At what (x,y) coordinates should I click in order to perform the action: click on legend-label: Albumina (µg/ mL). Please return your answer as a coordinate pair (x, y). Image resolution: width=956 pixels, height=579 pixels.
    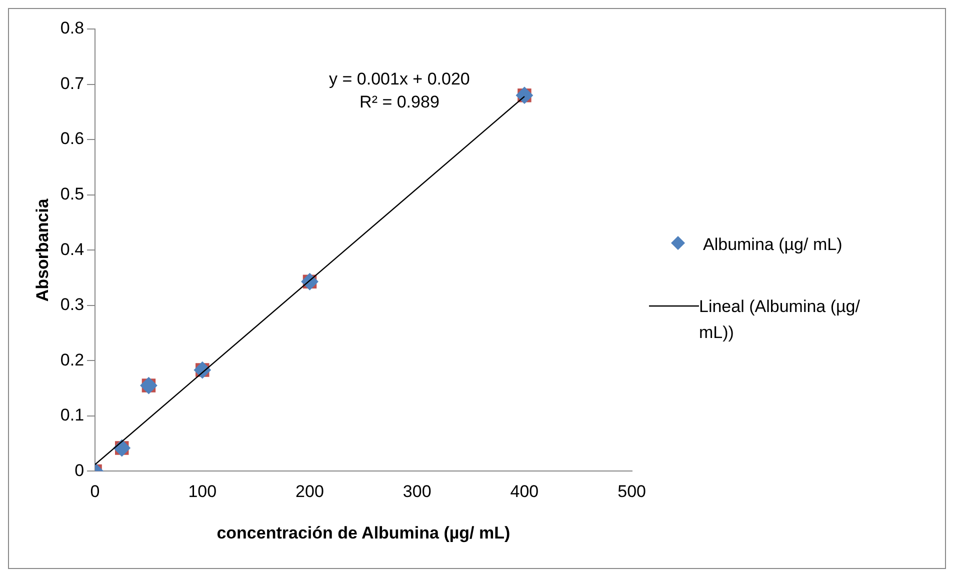
    Looking at the image, I should click on (773, 245).